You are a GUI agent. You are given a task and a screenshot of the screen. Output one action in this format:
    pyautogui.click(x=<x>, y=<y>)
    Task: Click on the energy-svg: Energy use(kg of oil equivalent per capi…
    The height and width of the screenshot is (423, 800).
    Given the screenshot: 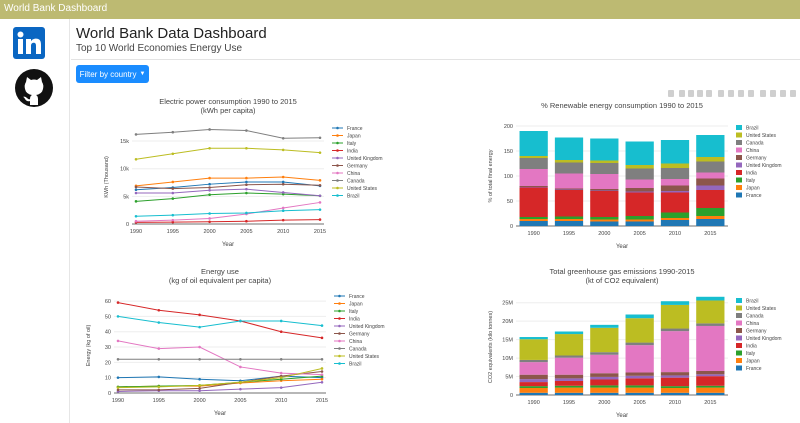 What is the action you would take?
    pyautogui.click(x=235, y=342)
    